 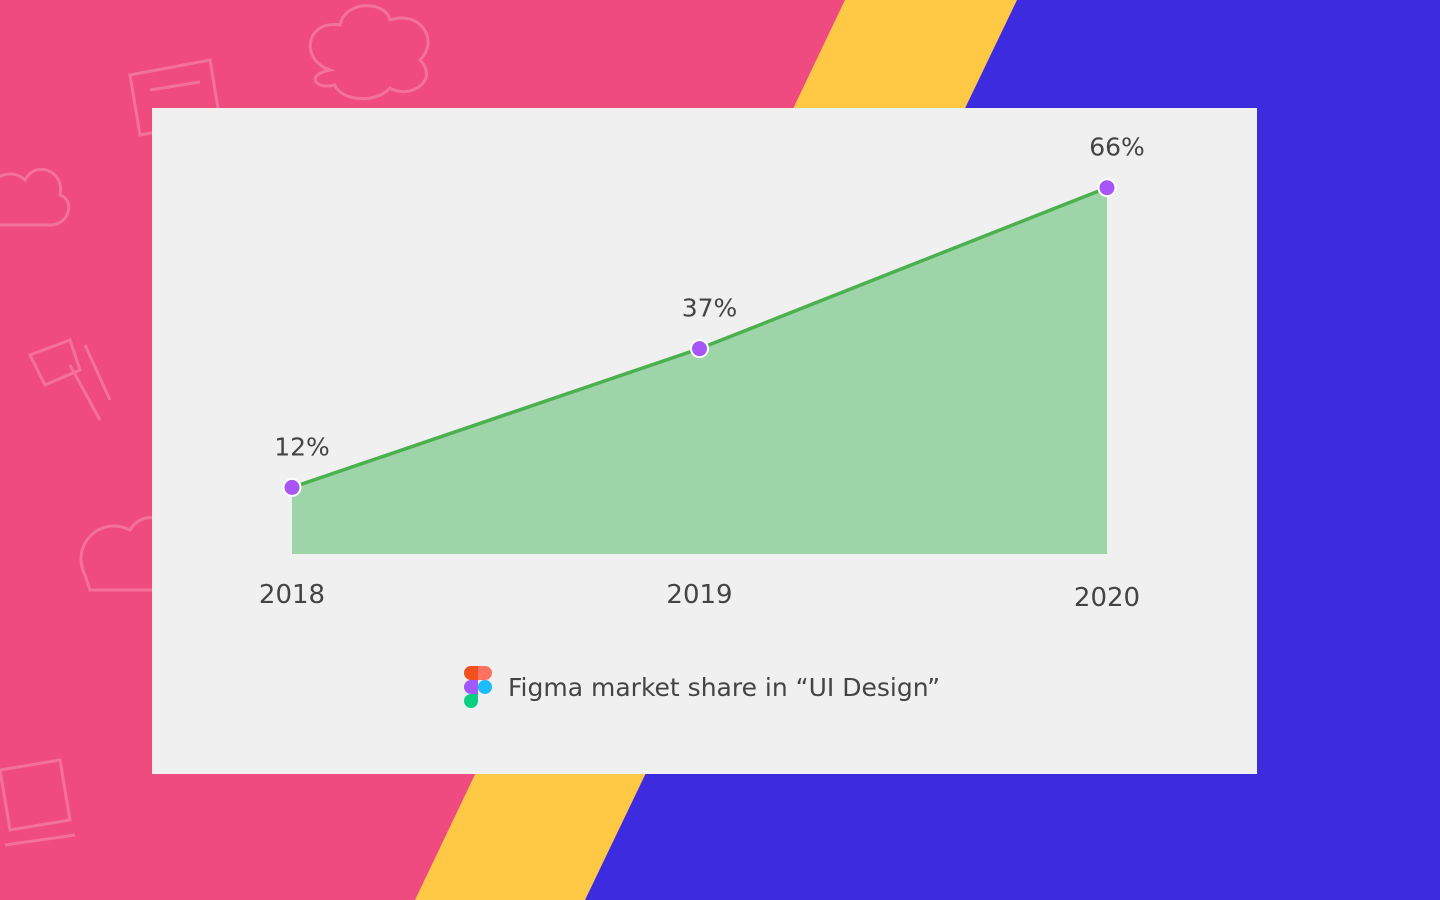 I want to click on legend: Figma market share in “UI Design”, so click(x=701, y=687).